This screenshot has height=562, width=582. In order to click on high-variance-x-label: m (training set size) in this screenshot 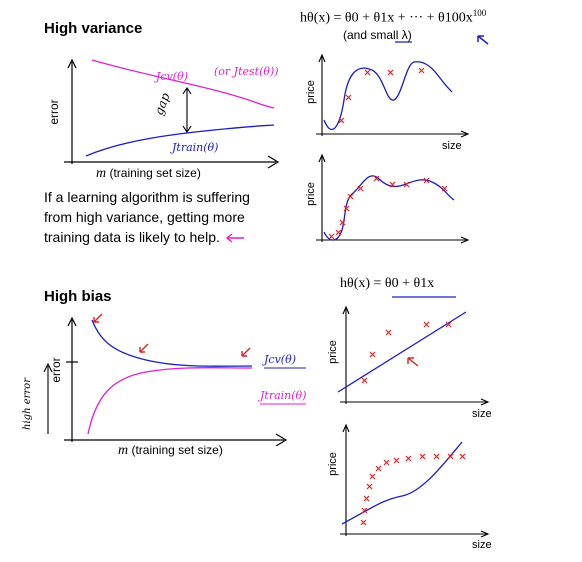, I will do `click(148, 174)`.